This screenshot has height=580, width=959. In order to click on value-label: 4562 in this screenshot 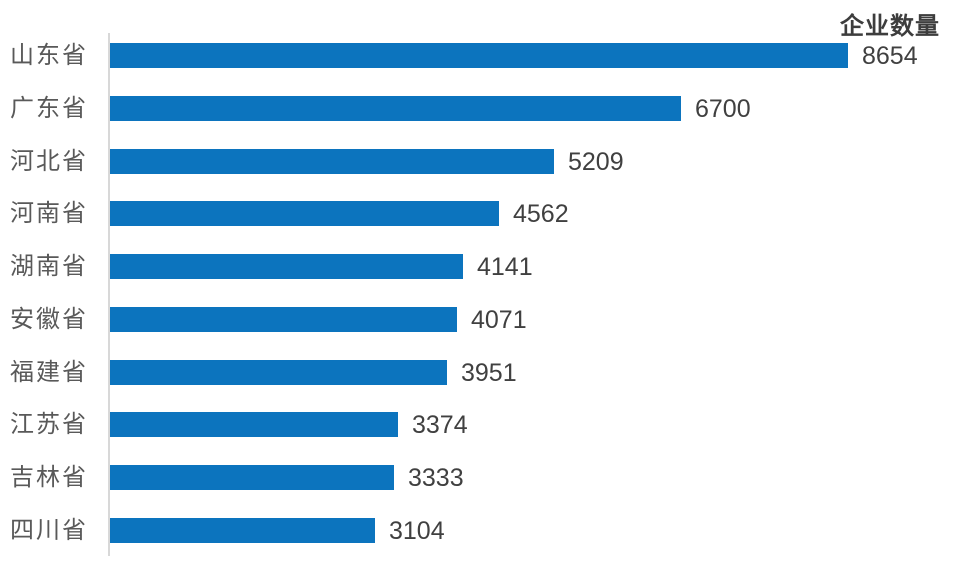, I will do `click(541, 214)`.